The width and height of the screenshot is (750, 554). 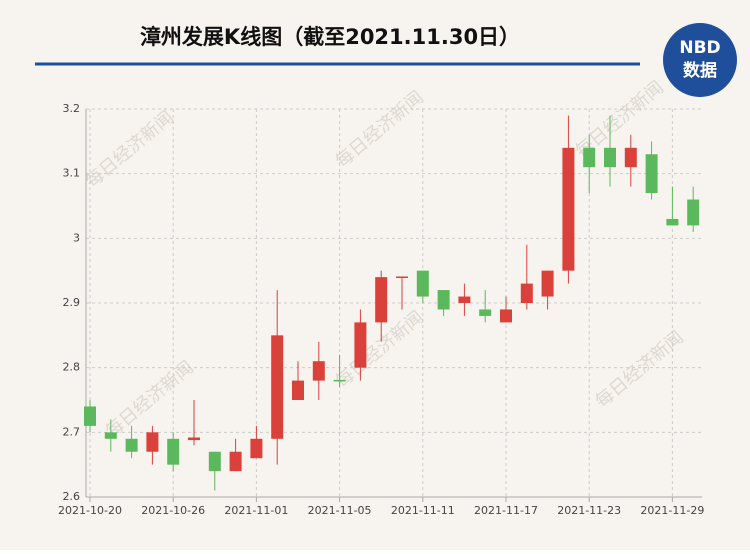 I want to click on y-tick-label: 2.8, so click(x=72, y=367).